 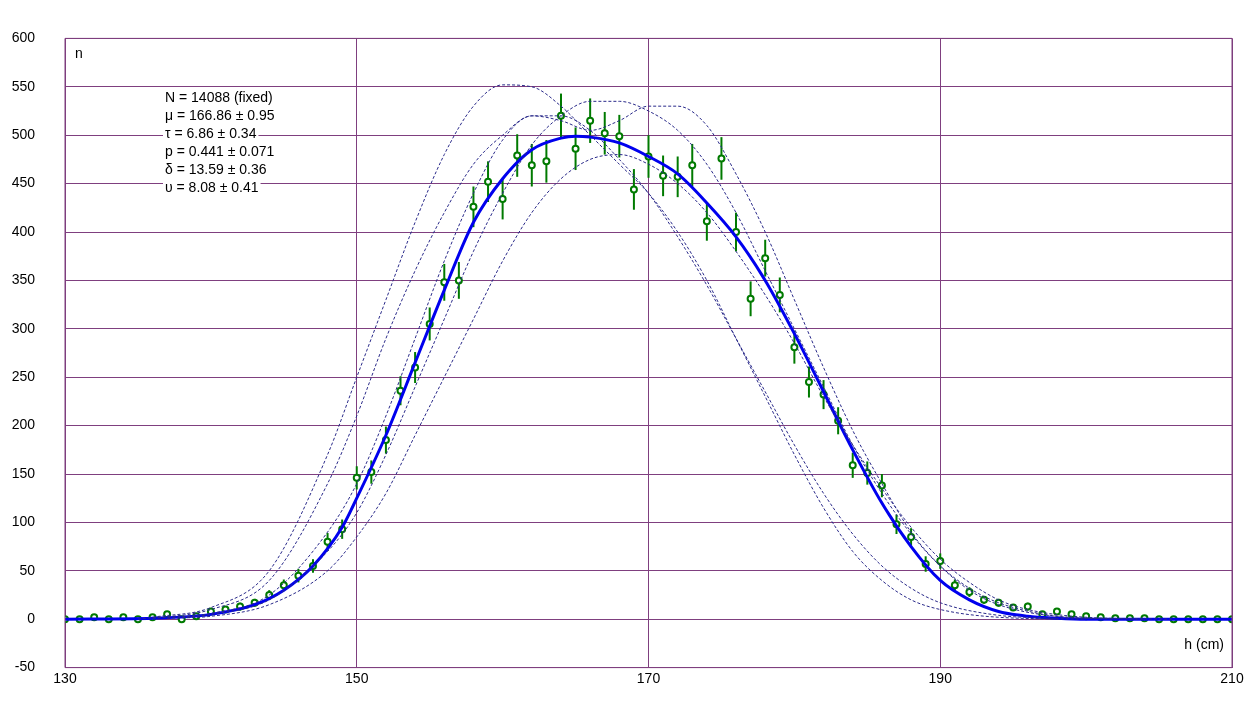 What do you see at coordinates (219, 97) in the screenshot?
I see `annotation: N = 14088 (fixed)` at bounding box center [219, 97].